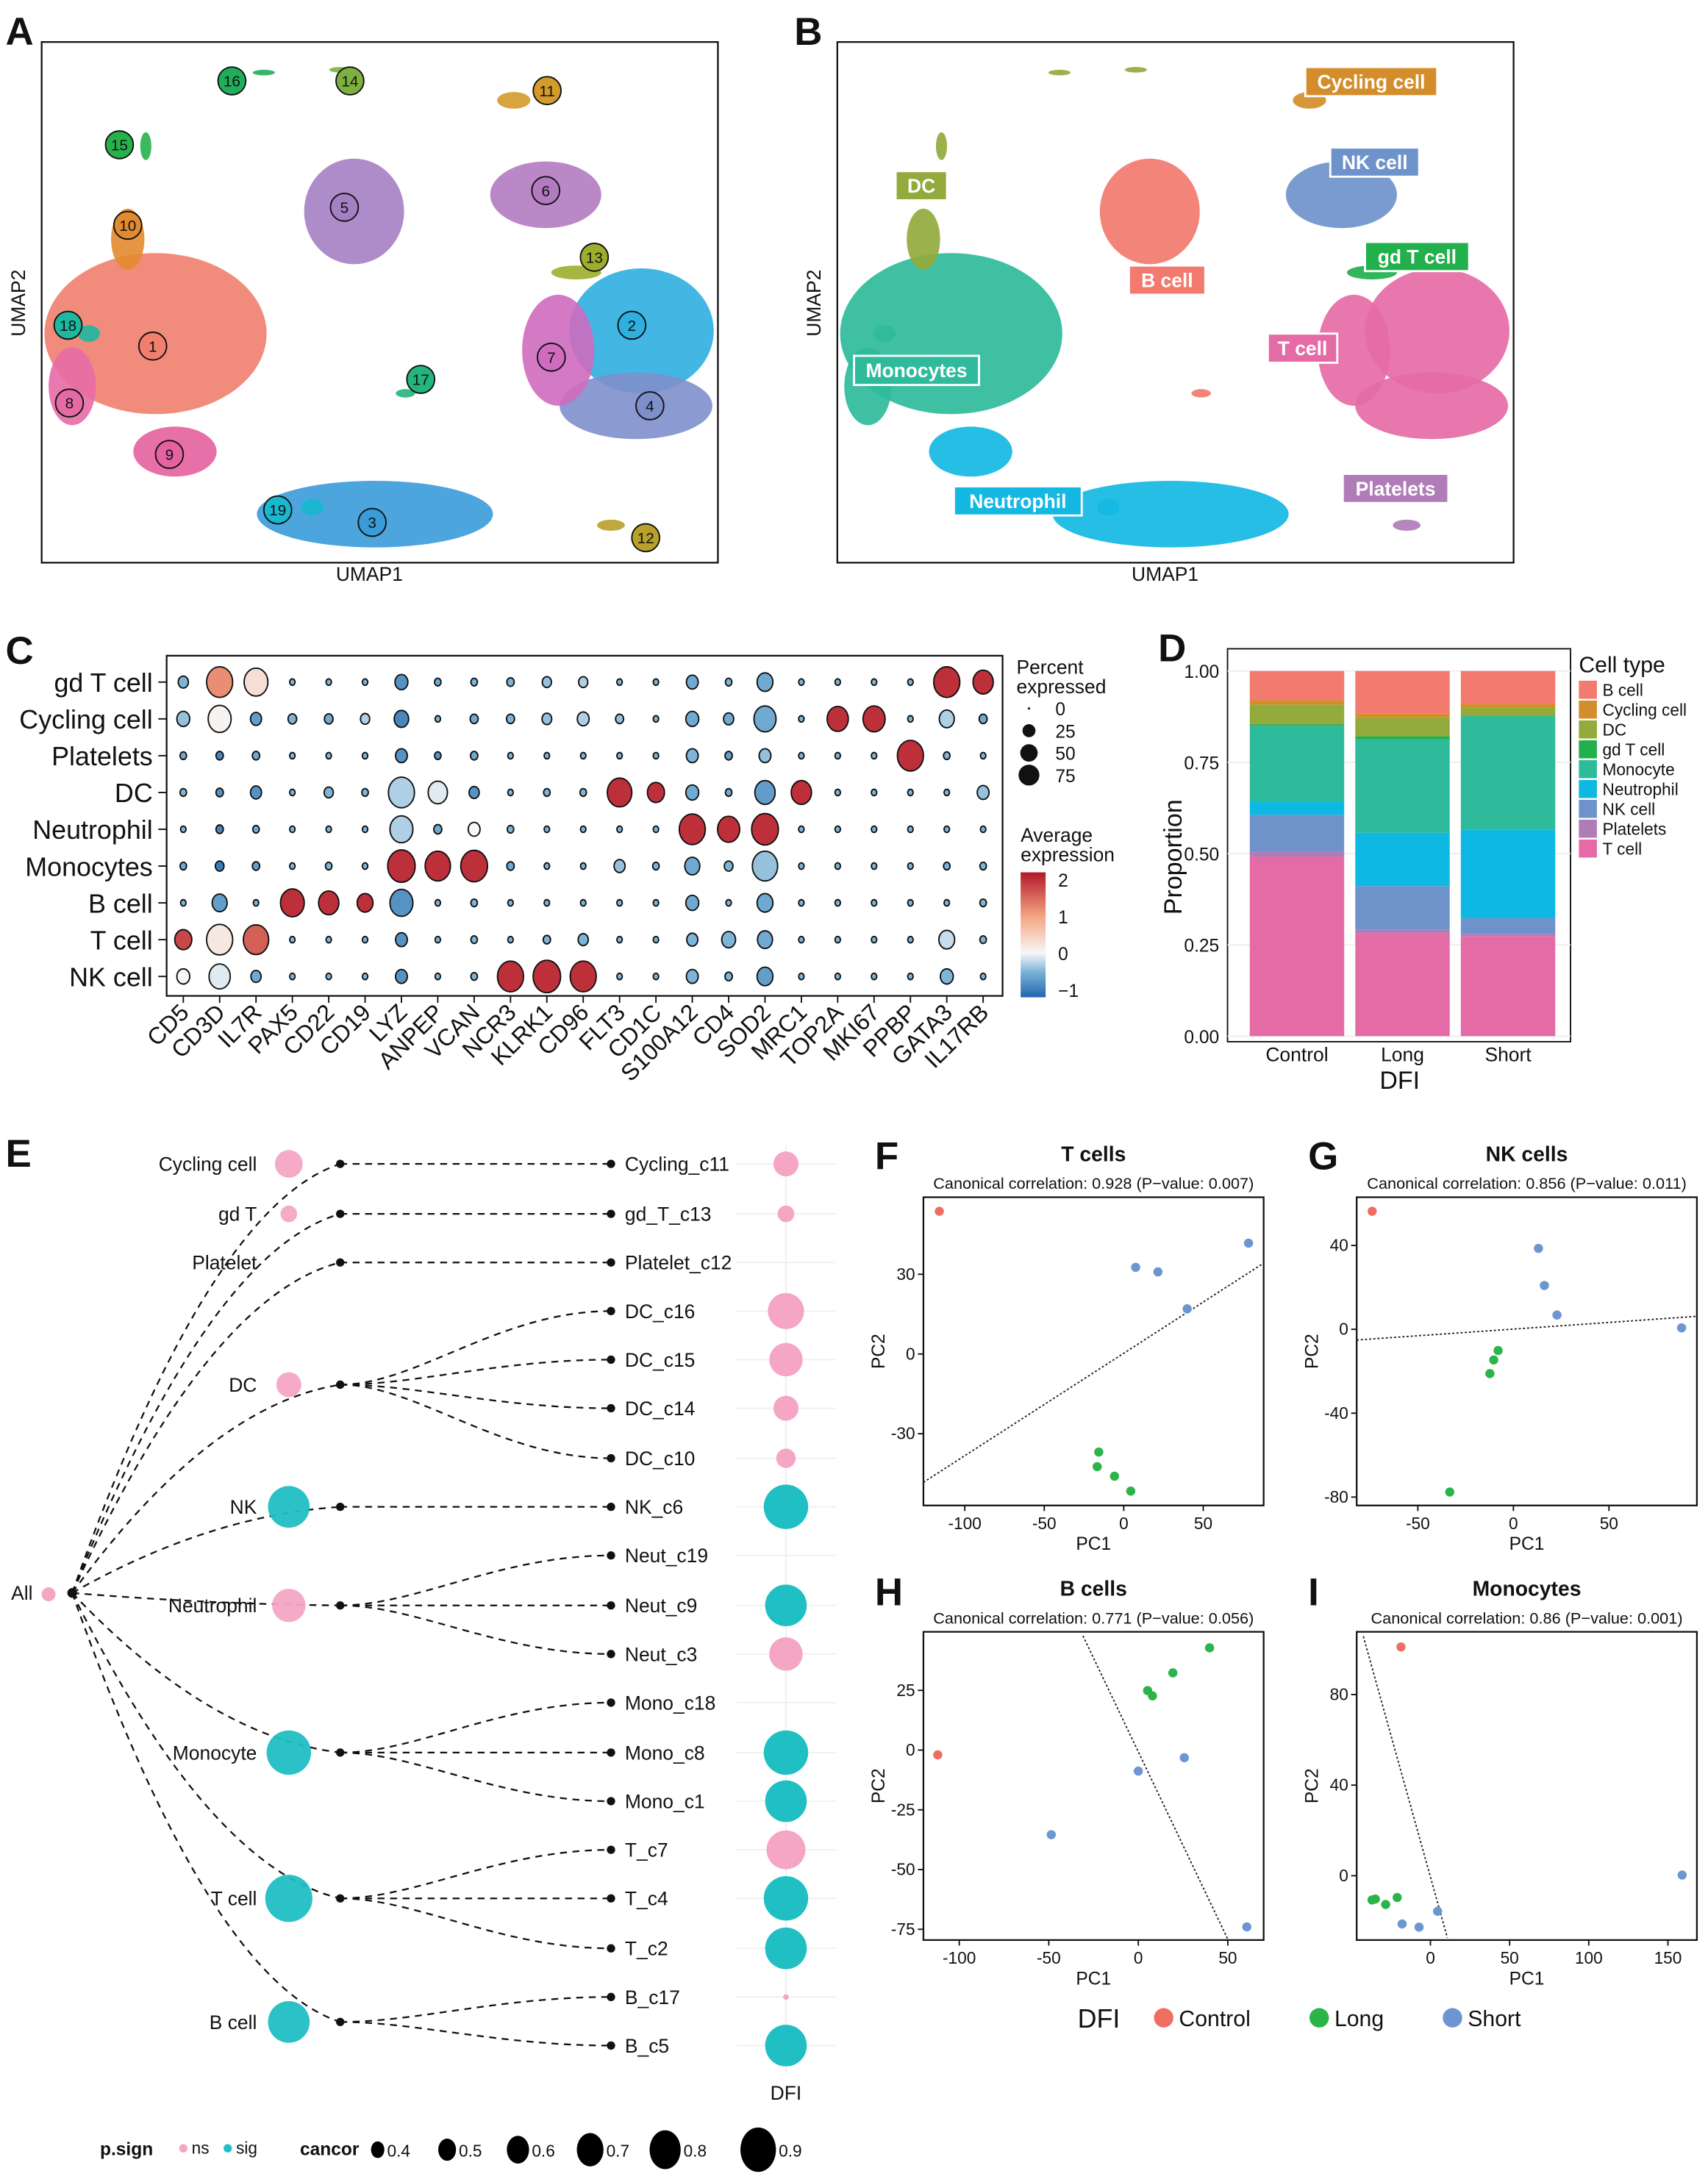 This screenshot has width=1708, height=2182. What do you see at coordinates (583, 719) in the screenshot?
I see `dot-Cycling-cell-CD96` at bounding box center [583, 719].